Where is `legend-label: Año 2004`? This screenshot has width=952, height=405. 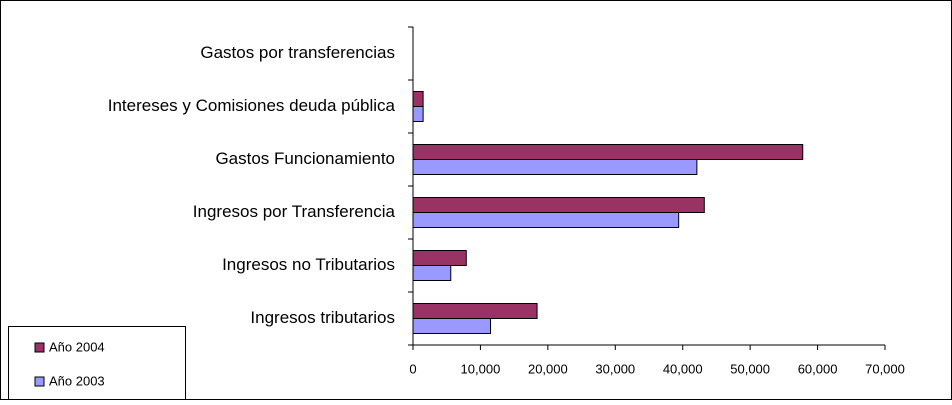 legend-label: Año 2004 is located at coordinates (77, 346).